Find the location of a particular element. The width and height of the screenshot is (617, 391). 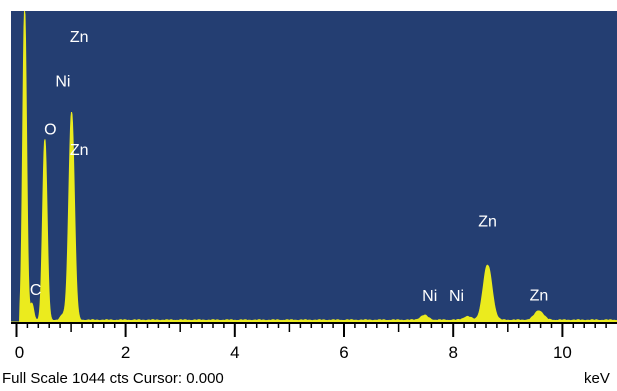

status-readout: Full Scale 1044 cts Cursor: 0.000 is located at coordinates (113, 378).